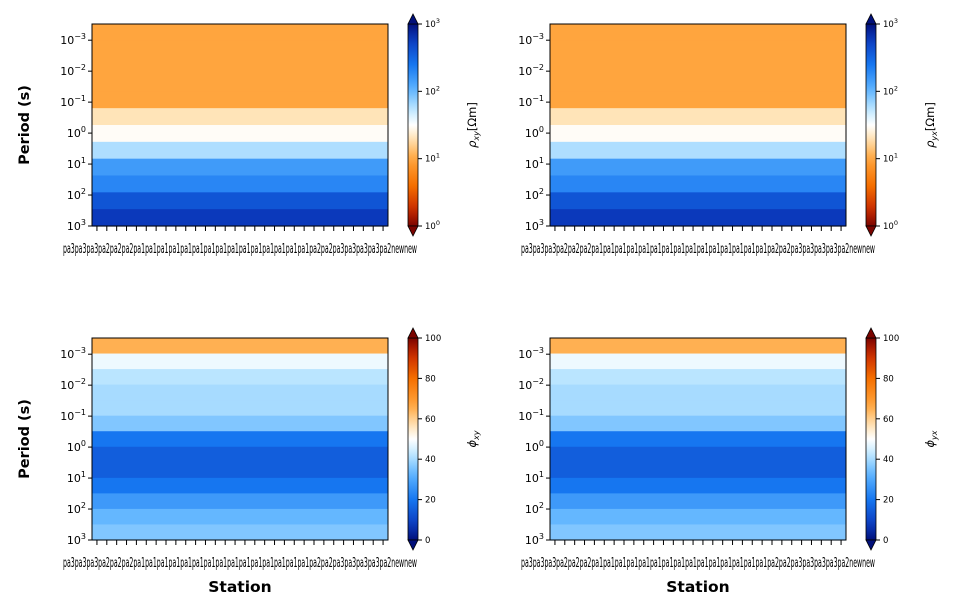 The width and height of the screenshot is (958, 611). I want to click on colorbar-tick-label: 80, so click(430, 379).